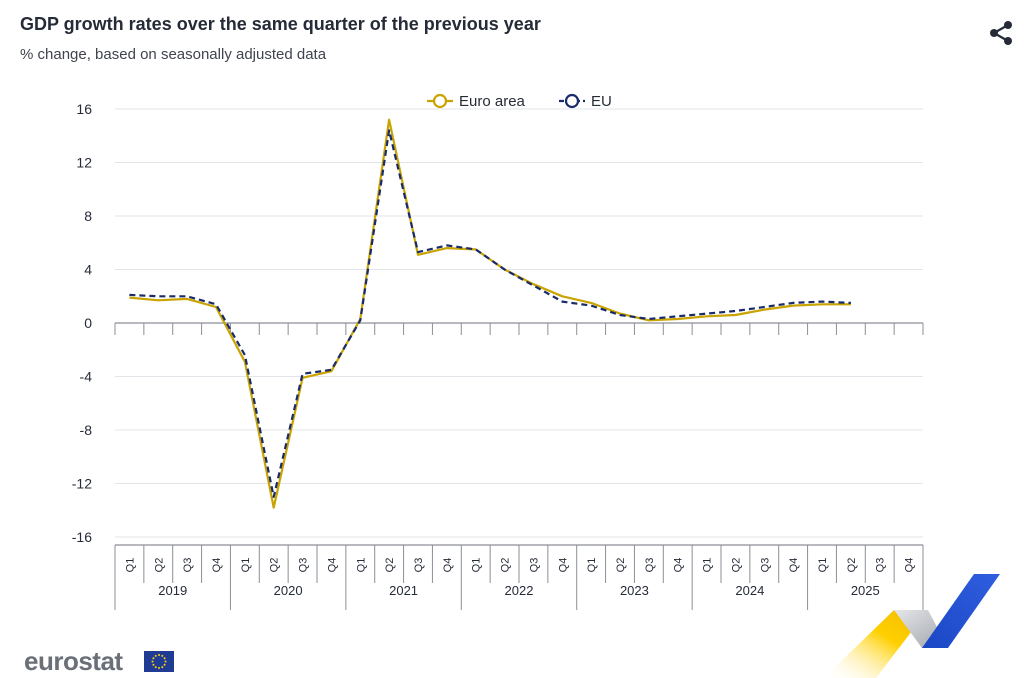  Describe the element at coordinates (749, 590) in the screenshot. I see `x-tick-year: 2024` at that location.